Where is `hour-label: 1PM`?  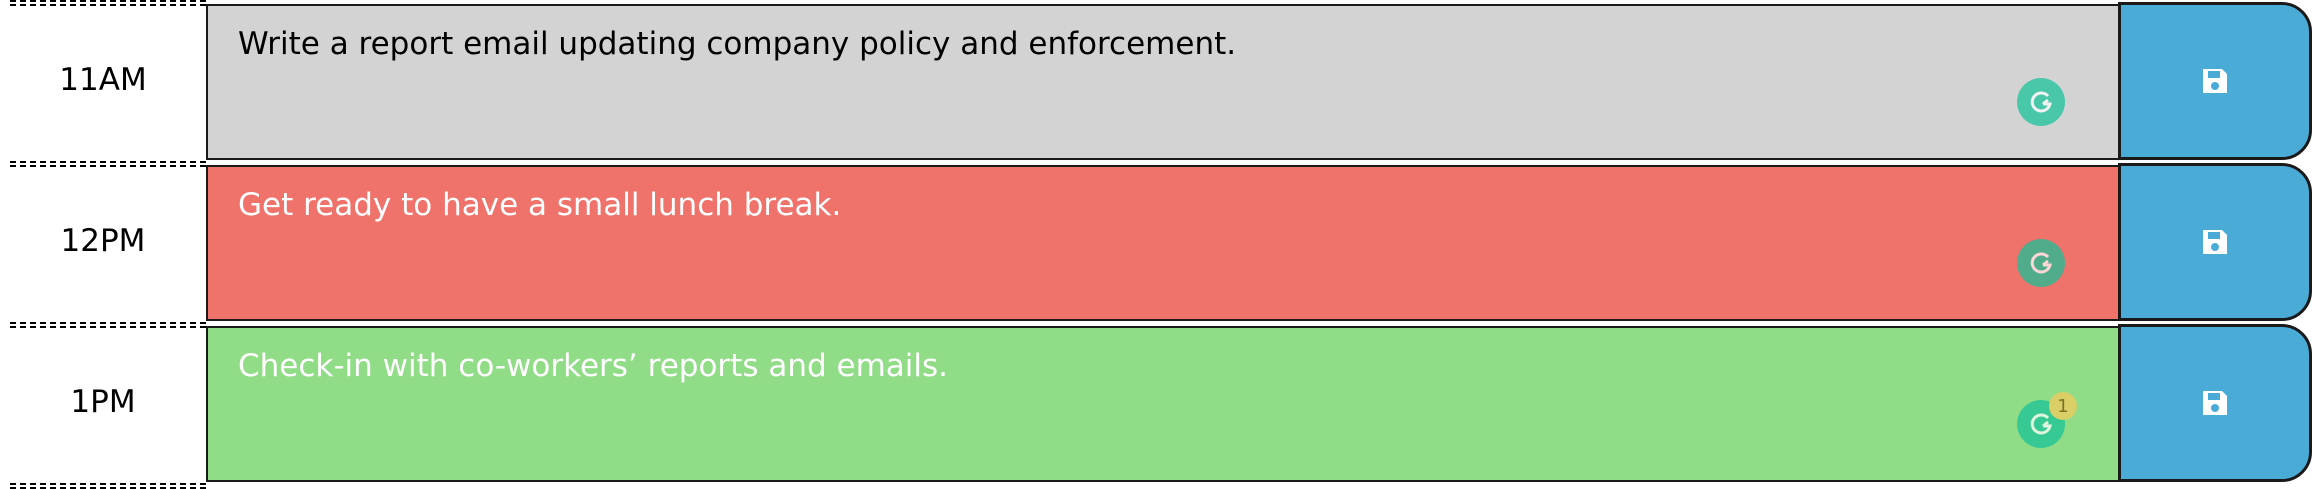
hour-label: 1PM is located at coordinates (103, 402).